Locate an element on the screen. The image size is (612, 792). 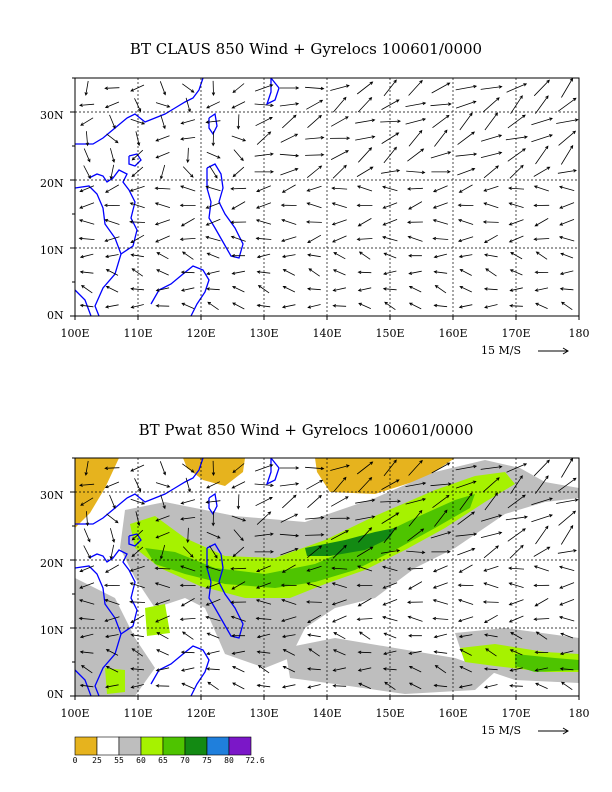
bottom-y-tick-10n: 10N is located at coordinates (52, 630).